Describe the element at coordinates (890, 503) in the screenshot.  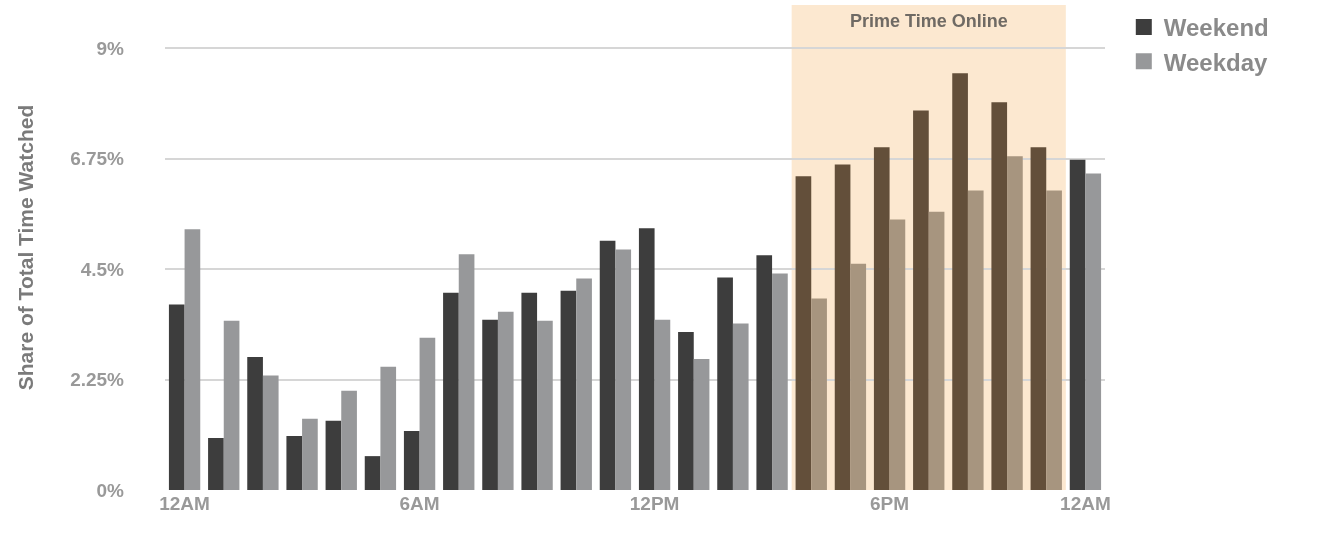
I see `x-tick-label: 6PM` at that location.